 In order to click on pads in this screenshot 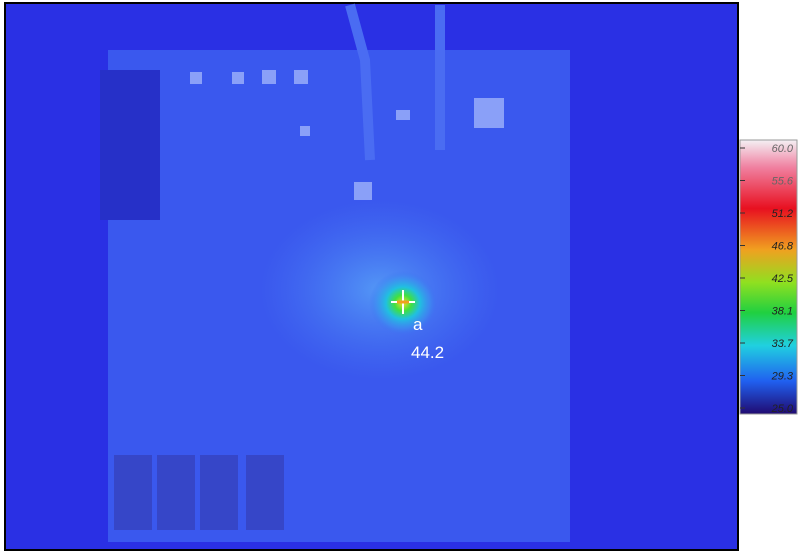, I will do `click(347, 135)`.